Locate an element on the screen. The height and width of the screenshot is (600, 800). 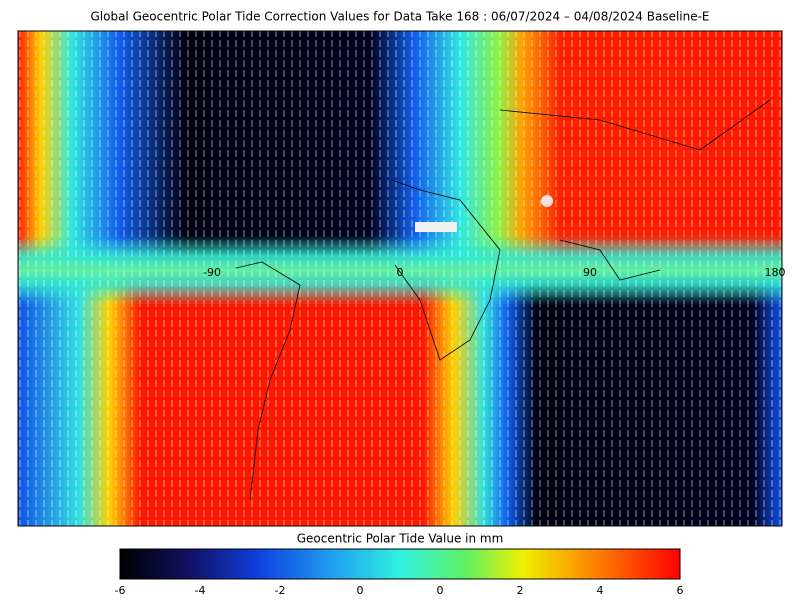
colorbar is located at coordinates (400, 564).